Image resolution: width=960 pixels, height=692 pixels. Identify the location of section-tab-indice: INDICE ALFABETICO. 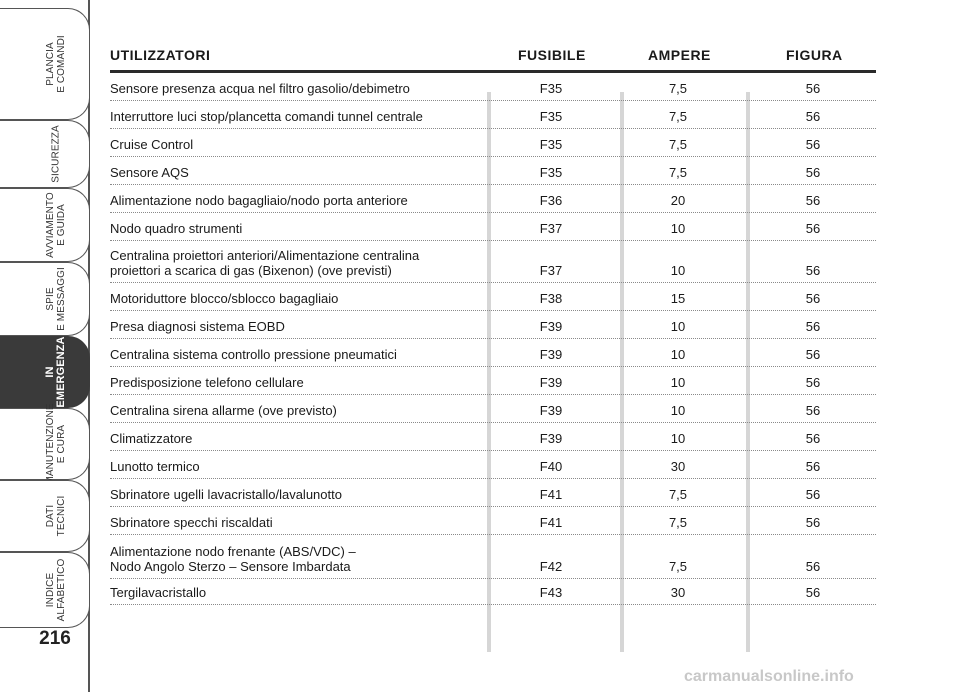
(45, 590).